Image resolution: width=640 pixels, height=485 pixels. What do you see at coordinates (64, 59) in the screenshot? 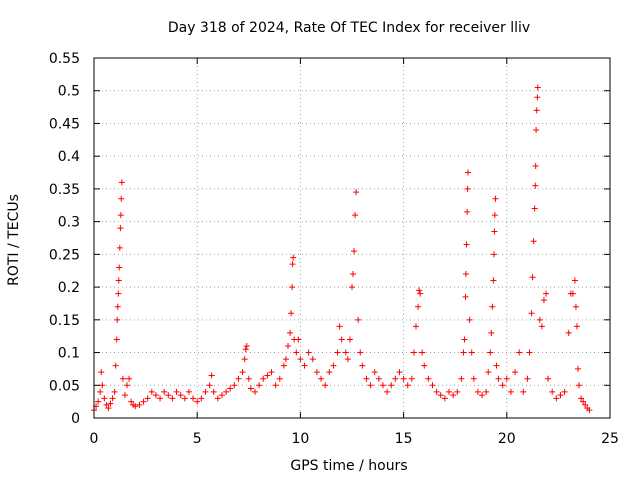
I see `y-tick-label: 0.55` at bounding box center [64, 59].